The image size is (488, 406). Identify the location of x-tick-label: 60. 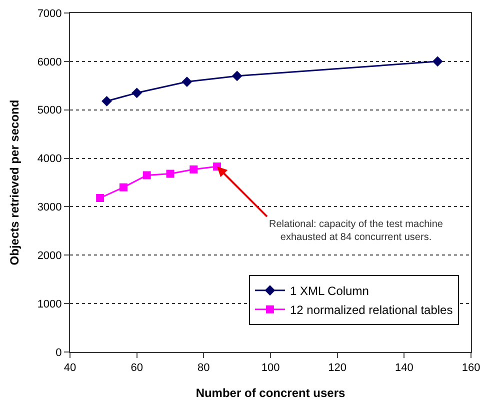
(136, 368).